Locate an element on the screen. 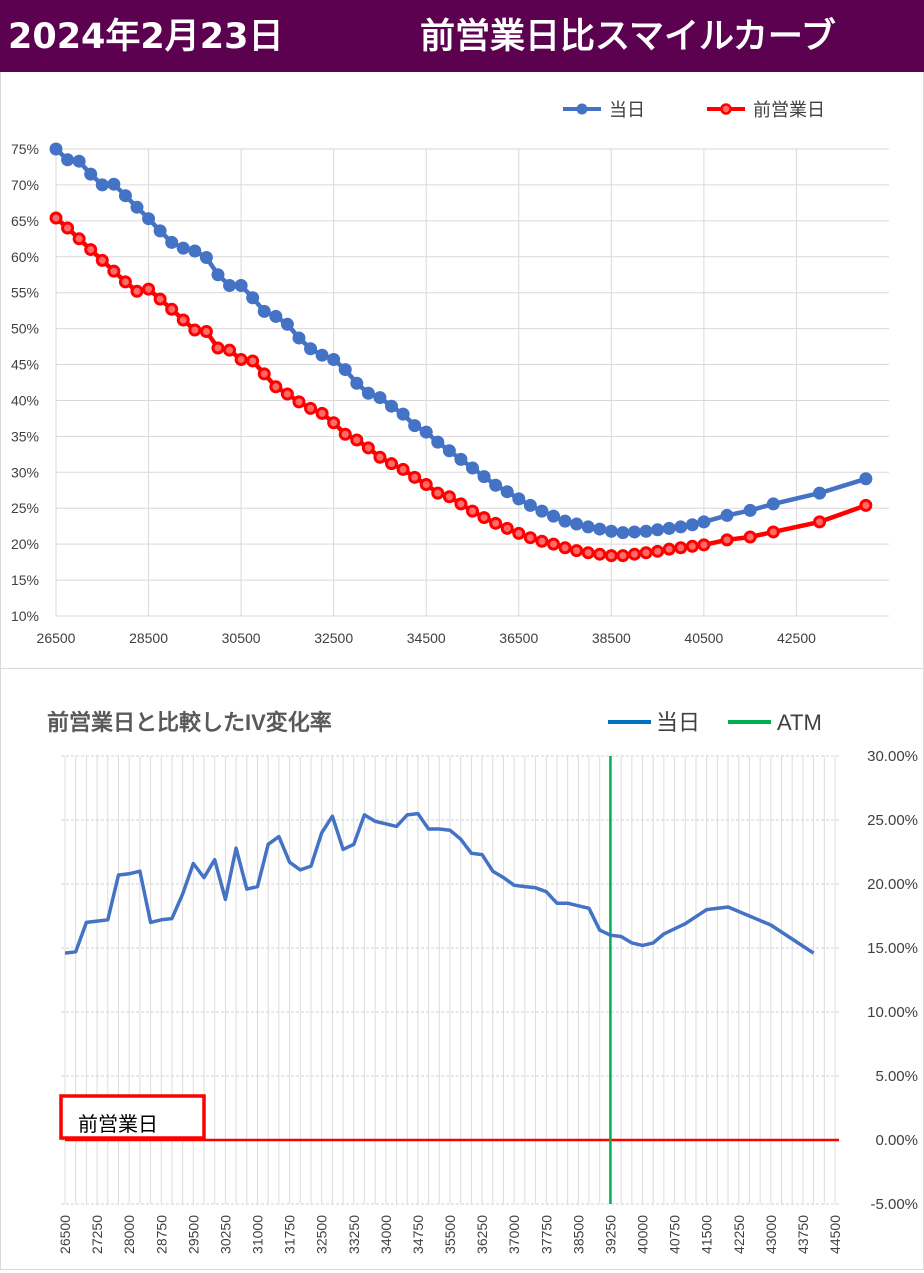  x-tick-label: 40500 is located at coordinates (703, 638).